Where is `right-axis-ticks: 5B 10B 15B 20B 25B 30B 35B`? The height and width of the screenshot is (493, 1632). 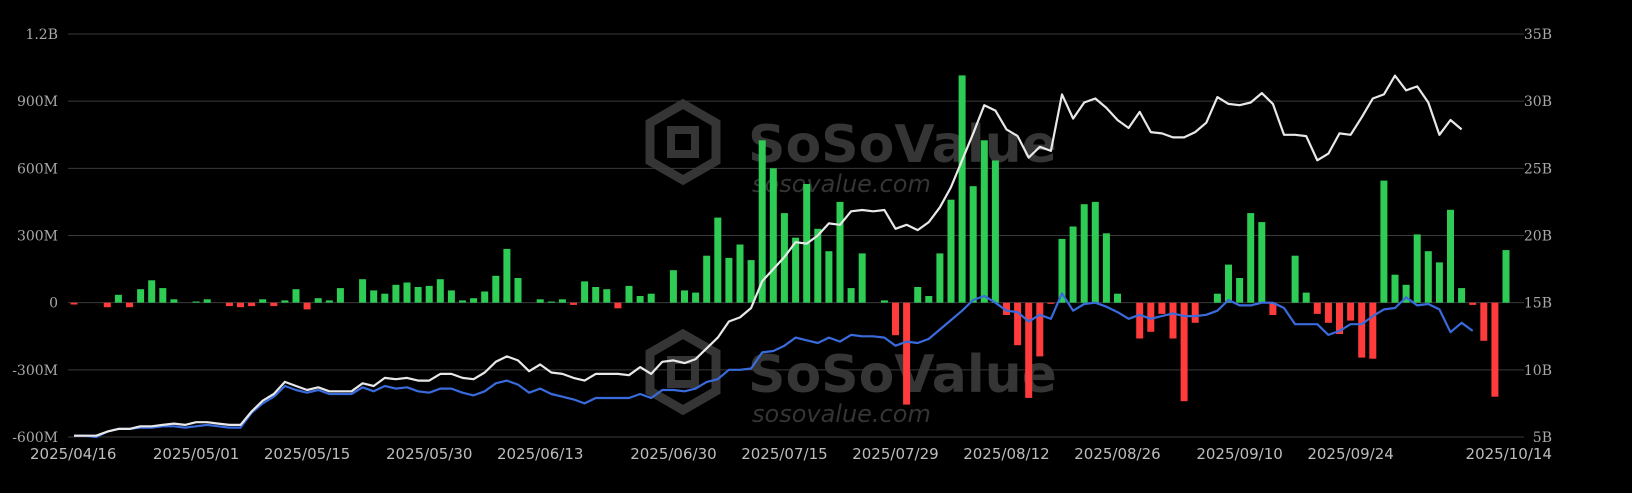 right-axis-ticks: 5B 10B 15B 20B 25B 30B 35B is located at coordinates (1538, 236).